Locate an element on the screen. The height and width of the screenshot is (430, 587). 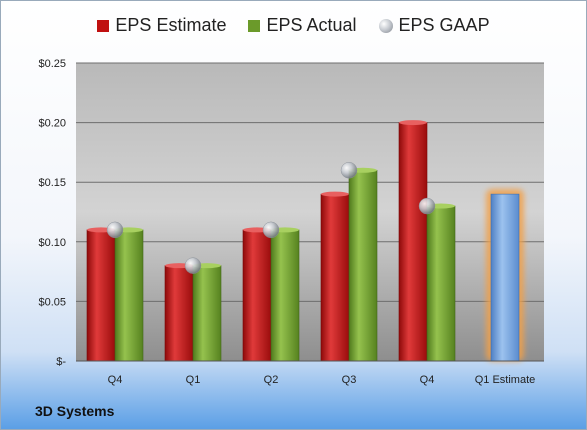
y-tick-label: $0.05 is located at coordinates (52, 302).